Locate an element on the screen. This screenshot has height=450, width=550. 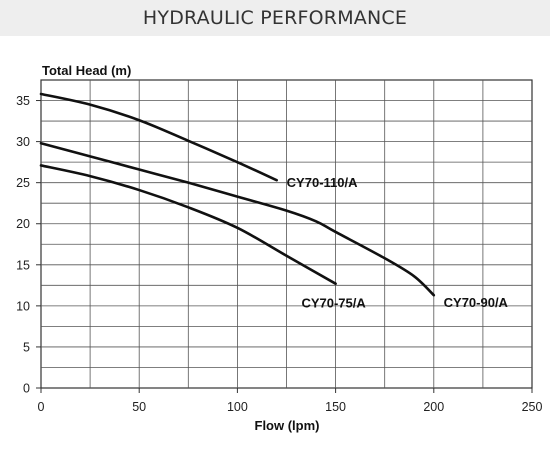
y-tick-label: 35 is located at coordinates (23, 101).